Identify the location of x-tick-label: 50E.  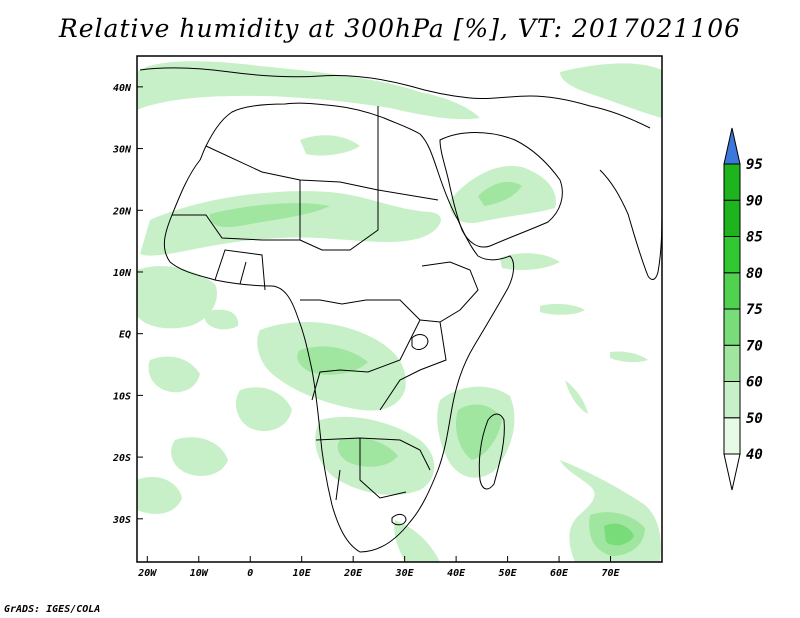
(508, 573).